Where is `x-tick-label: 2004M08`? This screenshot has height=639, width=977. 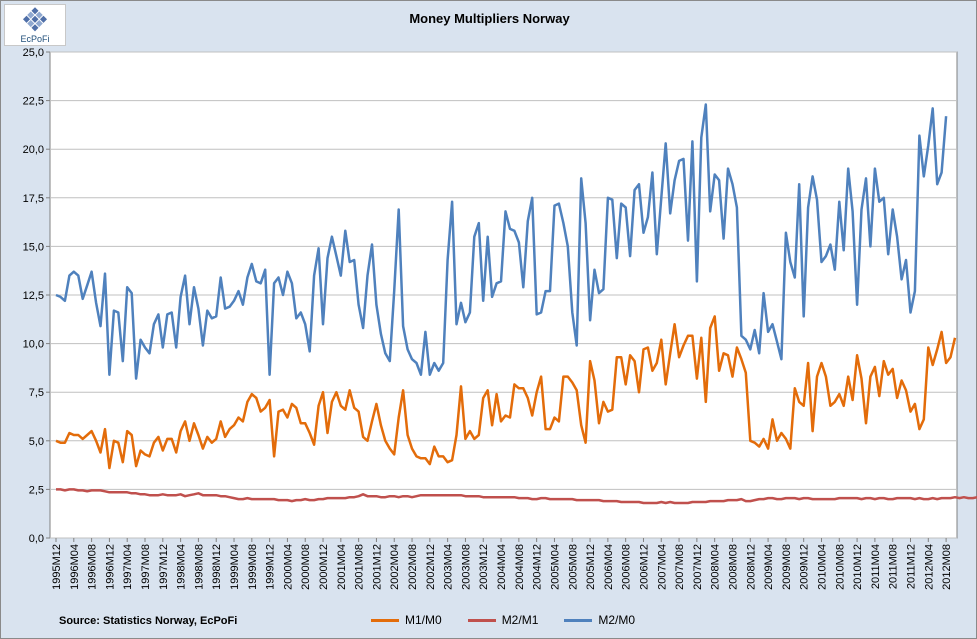 x-tick-label: 2004M08 is located at coordinates (520, 567).